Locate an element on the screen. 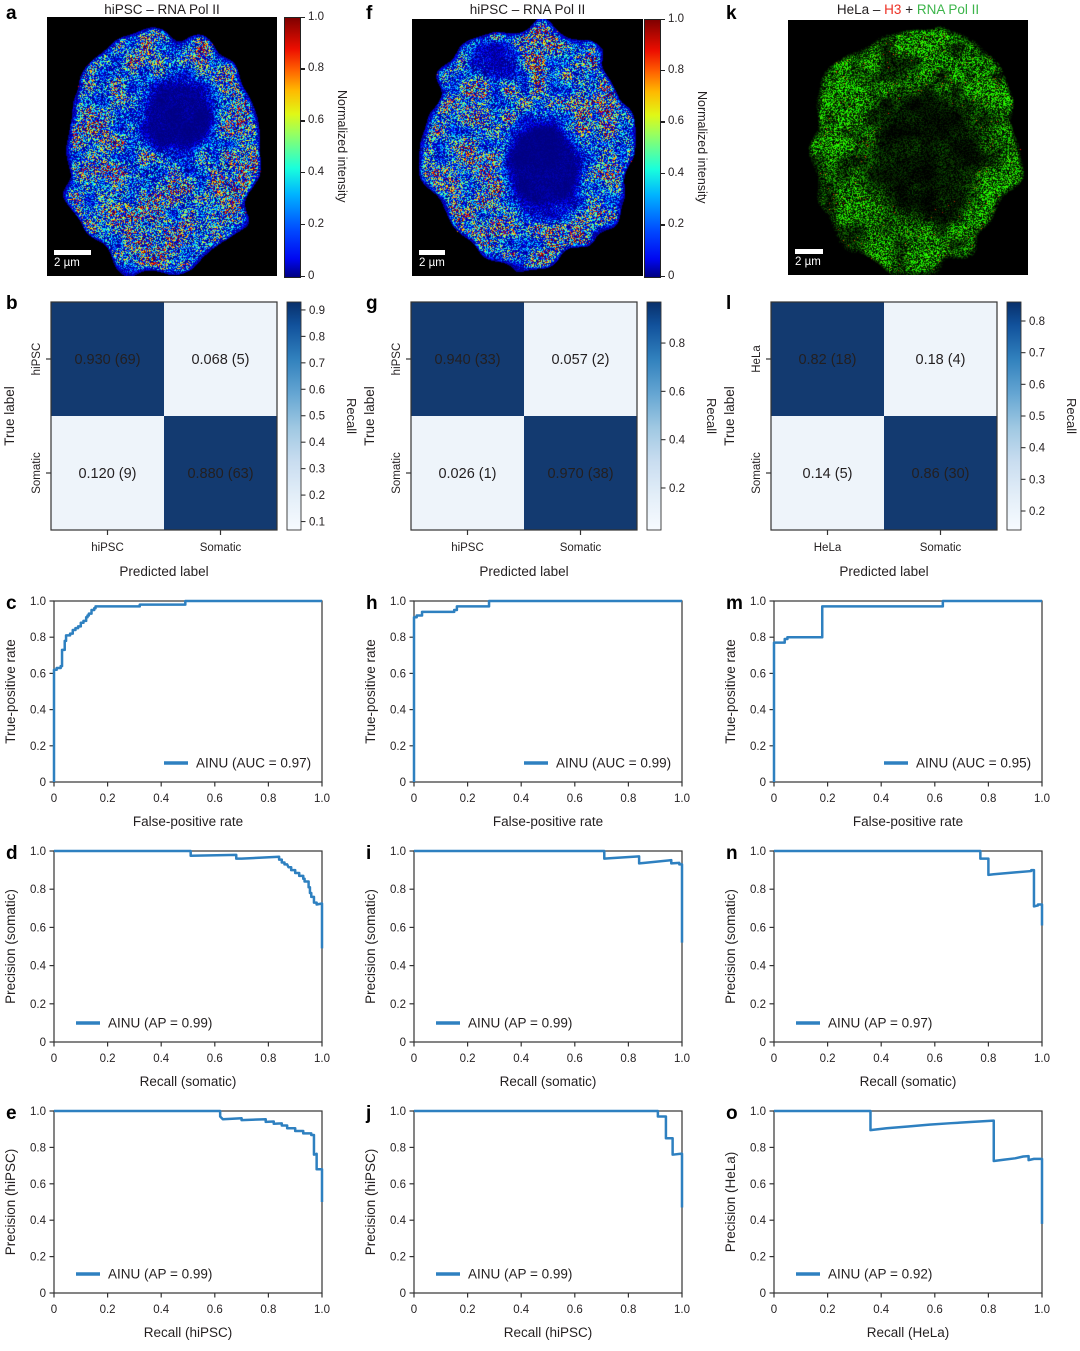 This screenshot has width=1080, height=1351. row-label: Somatic is located at coordinates (397, 473).